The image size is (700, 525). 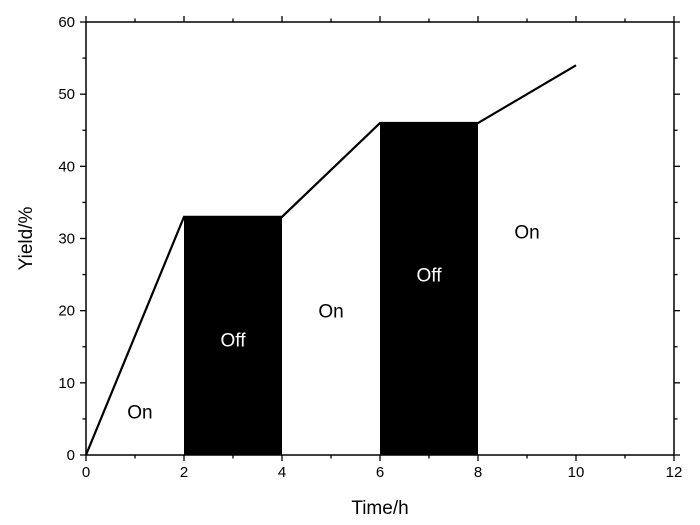 What do you see at coordinates (430, 276) in the screenshot?
I see `annotation-off-4: Off` at bounding box center [430, 276].